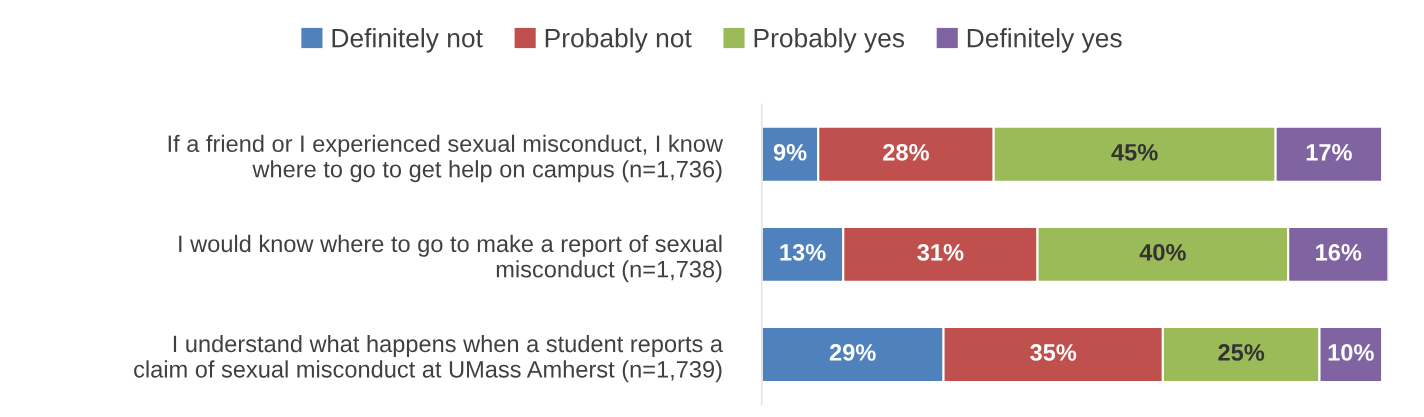 The image size is (1424, 417). Describe the element at coordinates (1053, 352) in the screenshot. I see `data-label: 35%` at that location.